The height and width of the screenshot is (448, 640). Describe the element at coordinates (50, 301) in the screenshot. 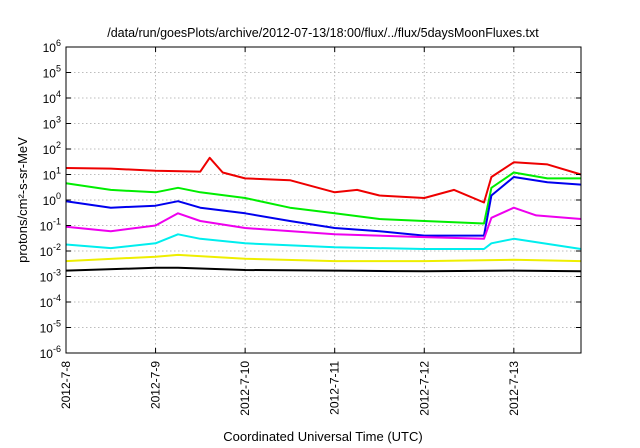

I see `y-tick-label: 10⁻⁴` at that location.